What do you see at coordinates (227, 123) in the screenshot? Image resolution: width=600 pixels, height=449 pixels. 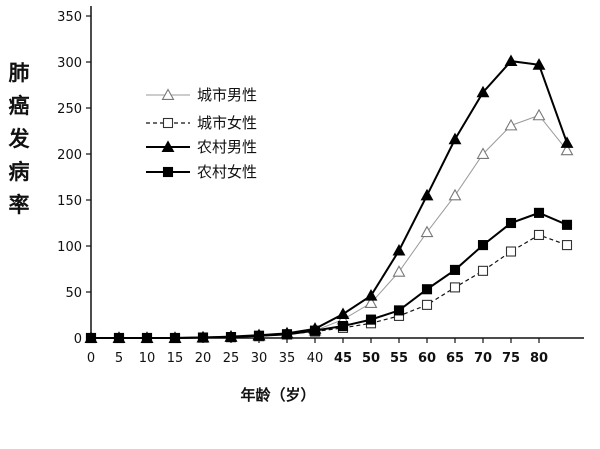 I see `legend-label: 城市女性` at bounding box center [227, 123].